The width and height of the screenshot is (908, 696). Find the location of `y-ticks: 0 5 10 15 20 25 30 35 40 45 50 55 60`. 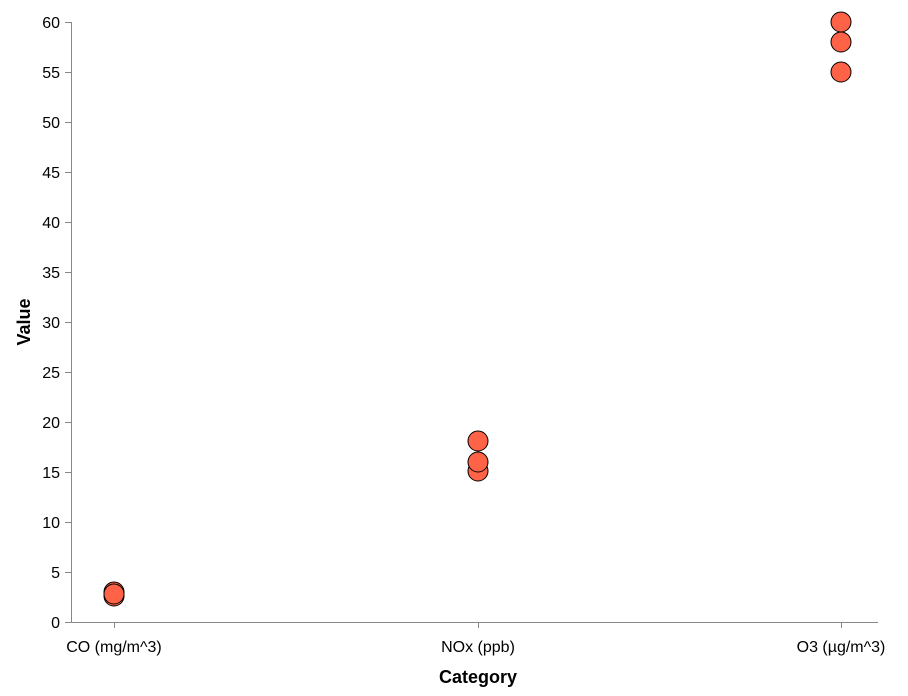

y-ticks: 0 5 10 15 20 25 30 35 40 45 50 55 60 is located at coordinates (56, 323).